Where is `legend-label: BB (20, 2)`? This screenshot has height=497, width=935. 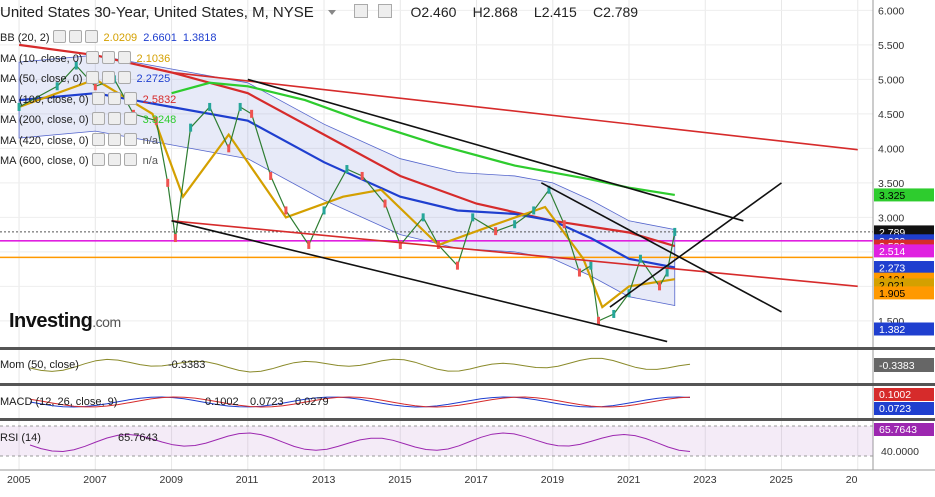
legend-label: BB (20, 2) is located at coordinates (25, 38).